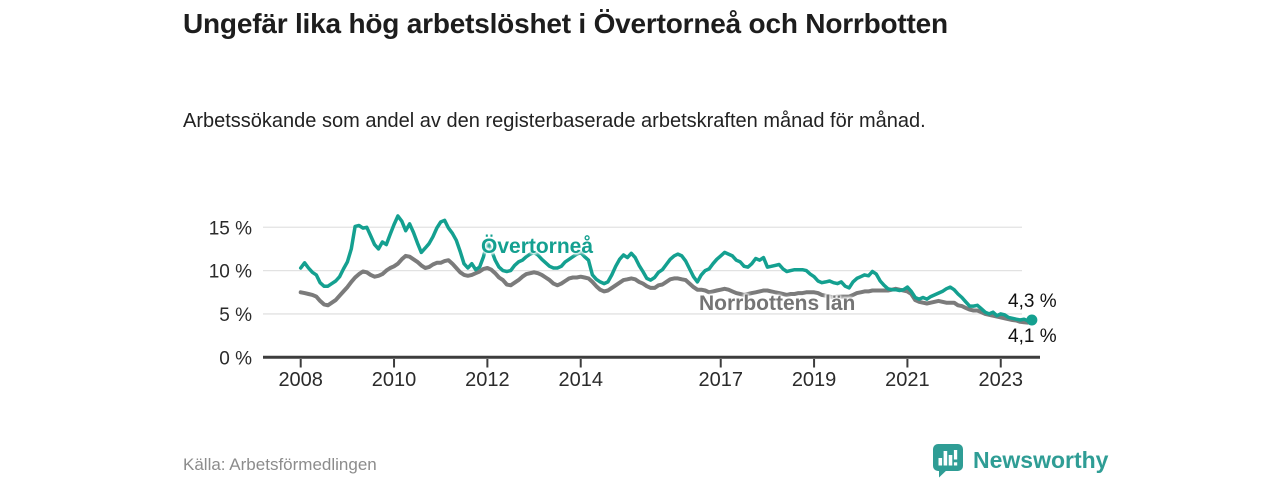  I want to click on series-line-overtornea, so click(666, 268).